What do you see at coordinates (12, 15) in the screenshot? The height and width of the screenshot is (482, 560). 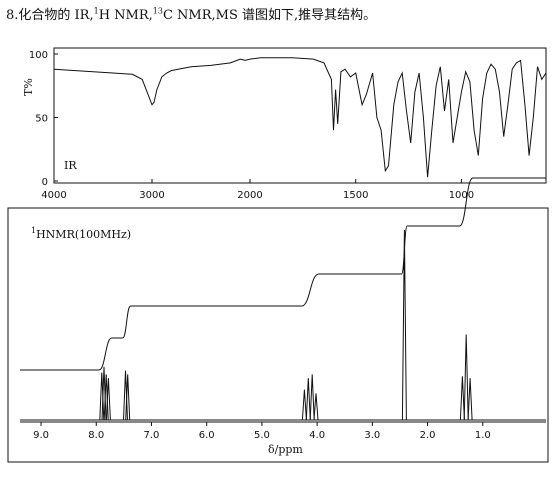 I see `question-number: 8.` at bounding box center [12, 15].